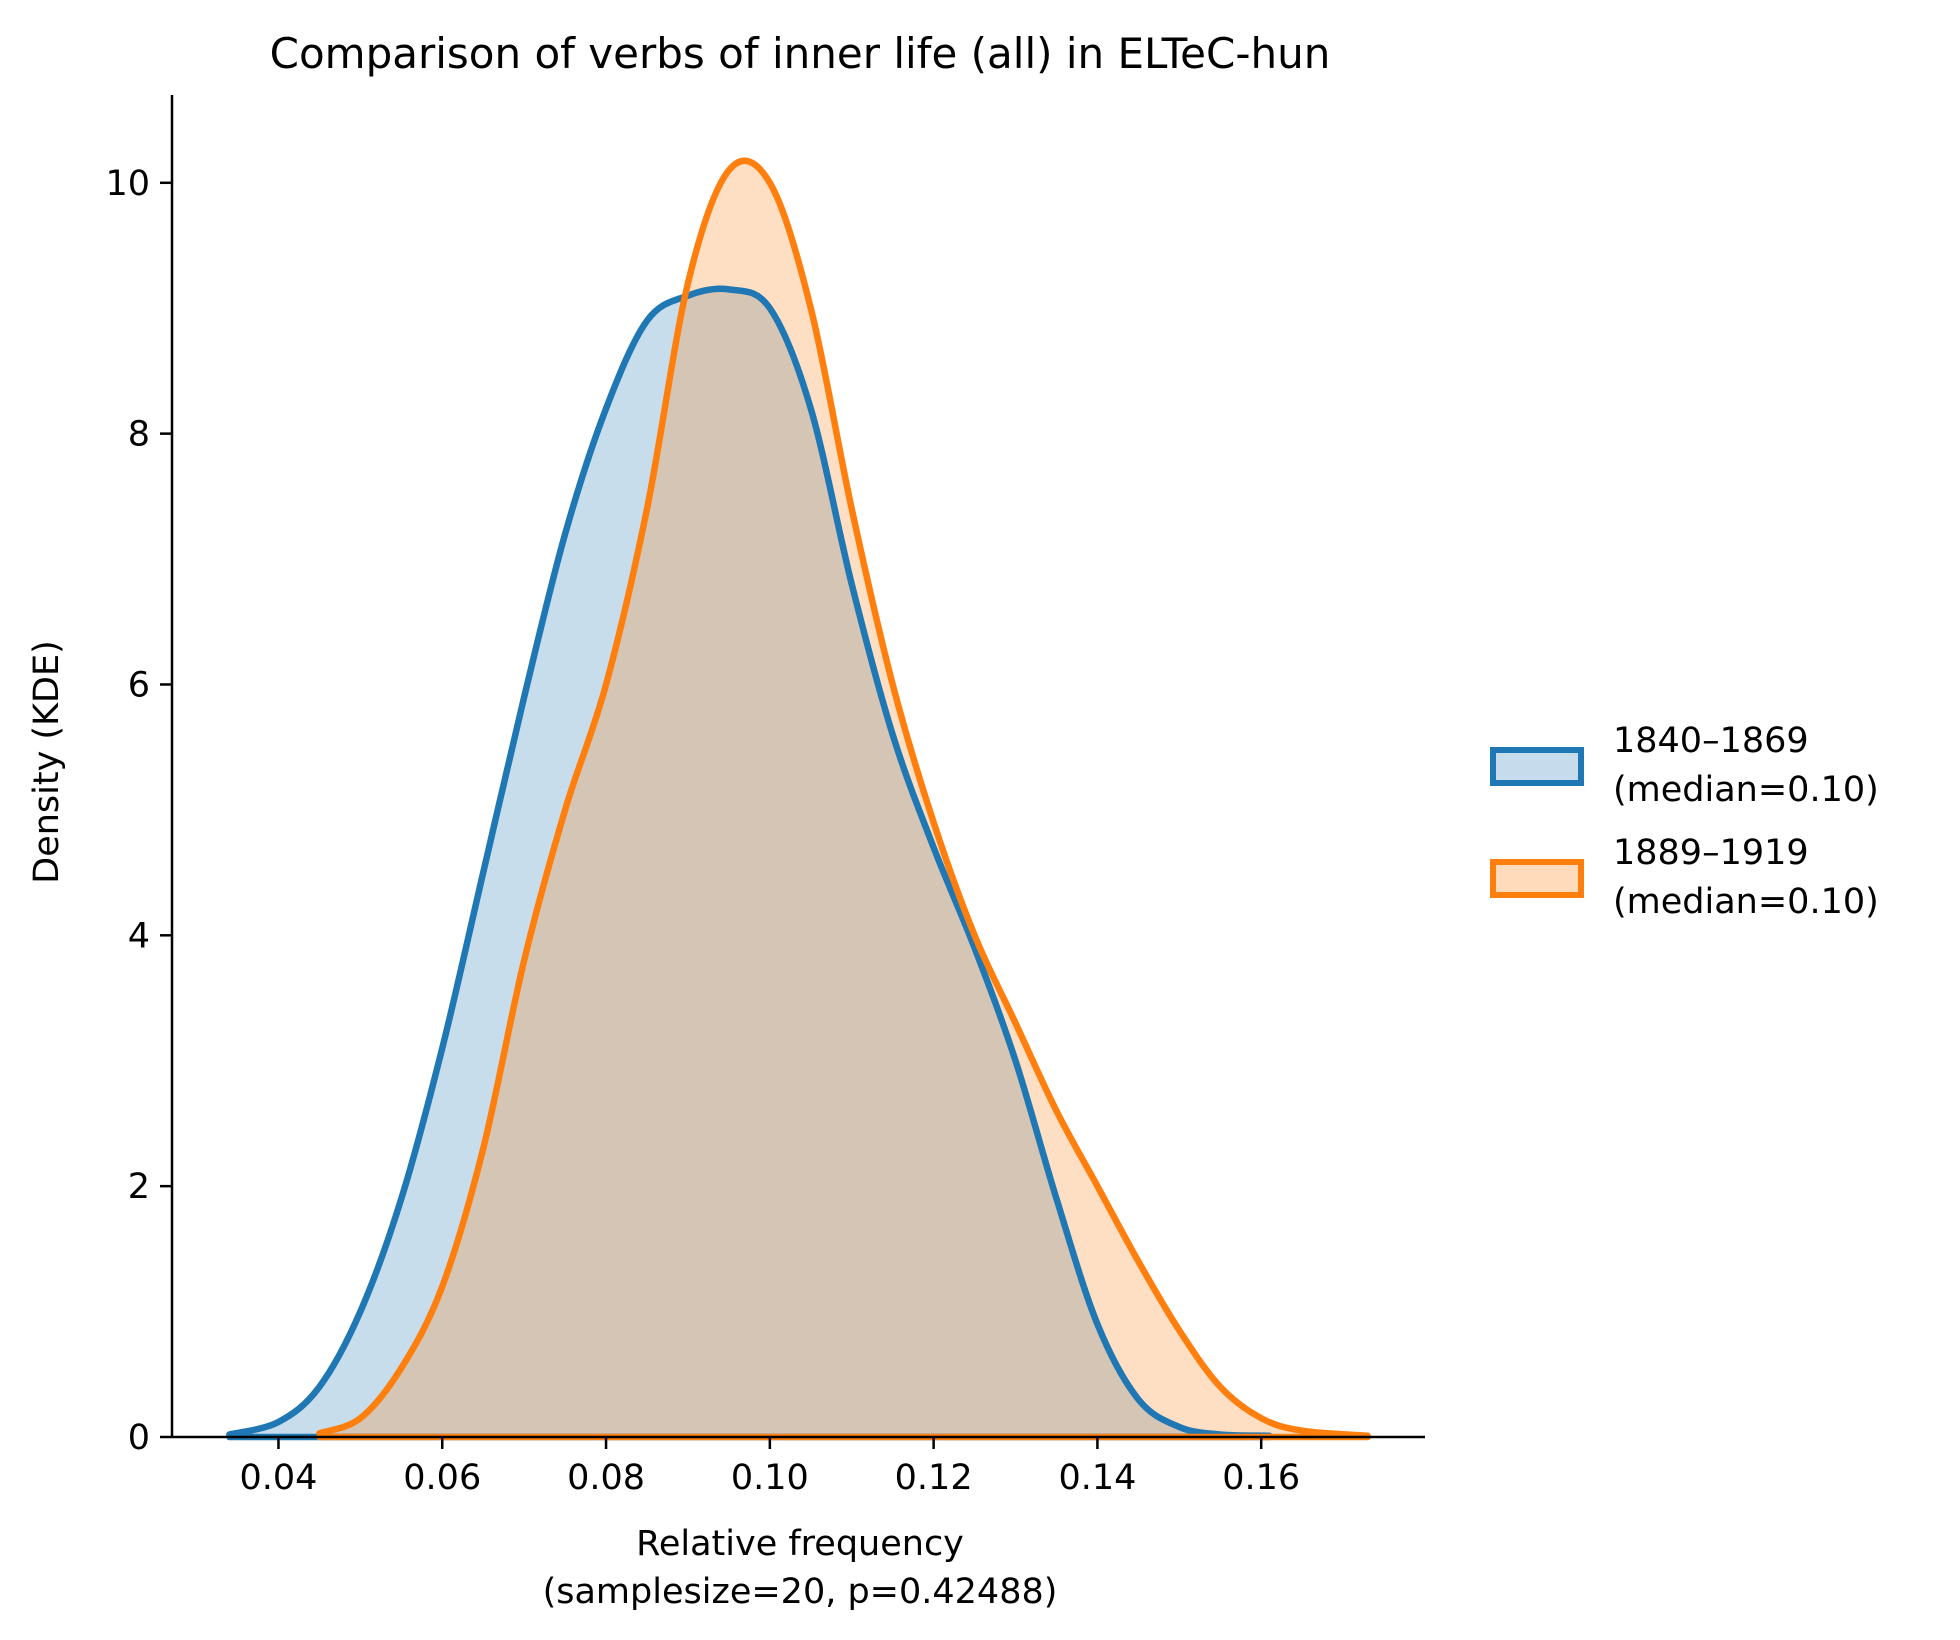 Image resolution: width=1960 pixels, height=1640 pixels. Describe the element at coordinates (139, 1438) in the screenshot. I see `y-tick-label: 0` at that location.